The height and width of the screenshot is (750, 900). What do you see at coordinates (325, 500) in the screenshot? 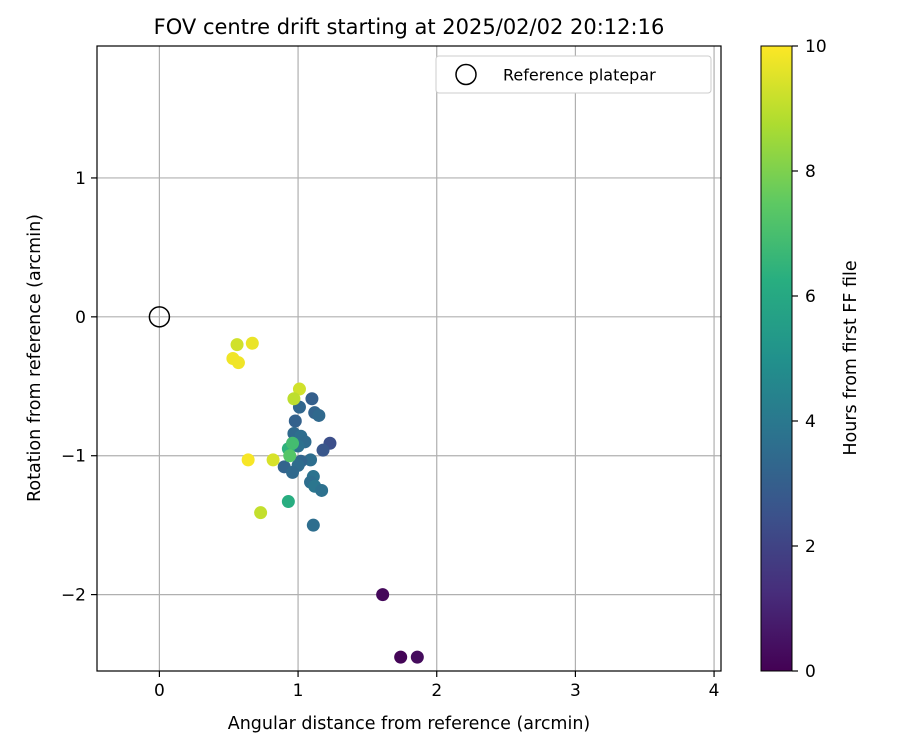
I see `data-points` at bounding box center [325, 500].